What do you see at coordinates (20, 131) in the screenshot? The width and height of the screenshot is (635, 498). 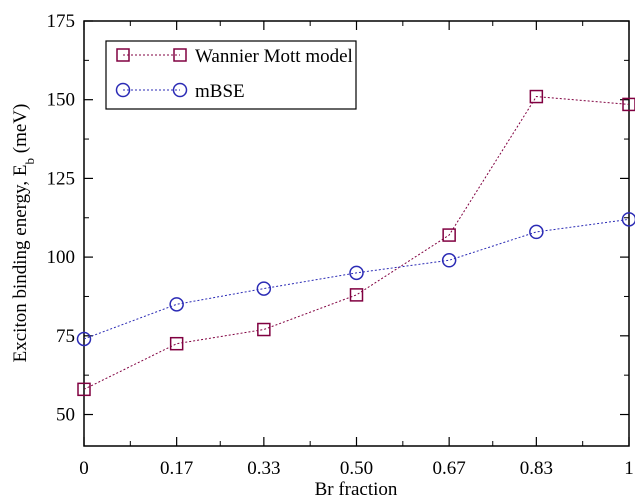 I see `y-axis-title-unit: (meV)` at bounding box center [20, 131].